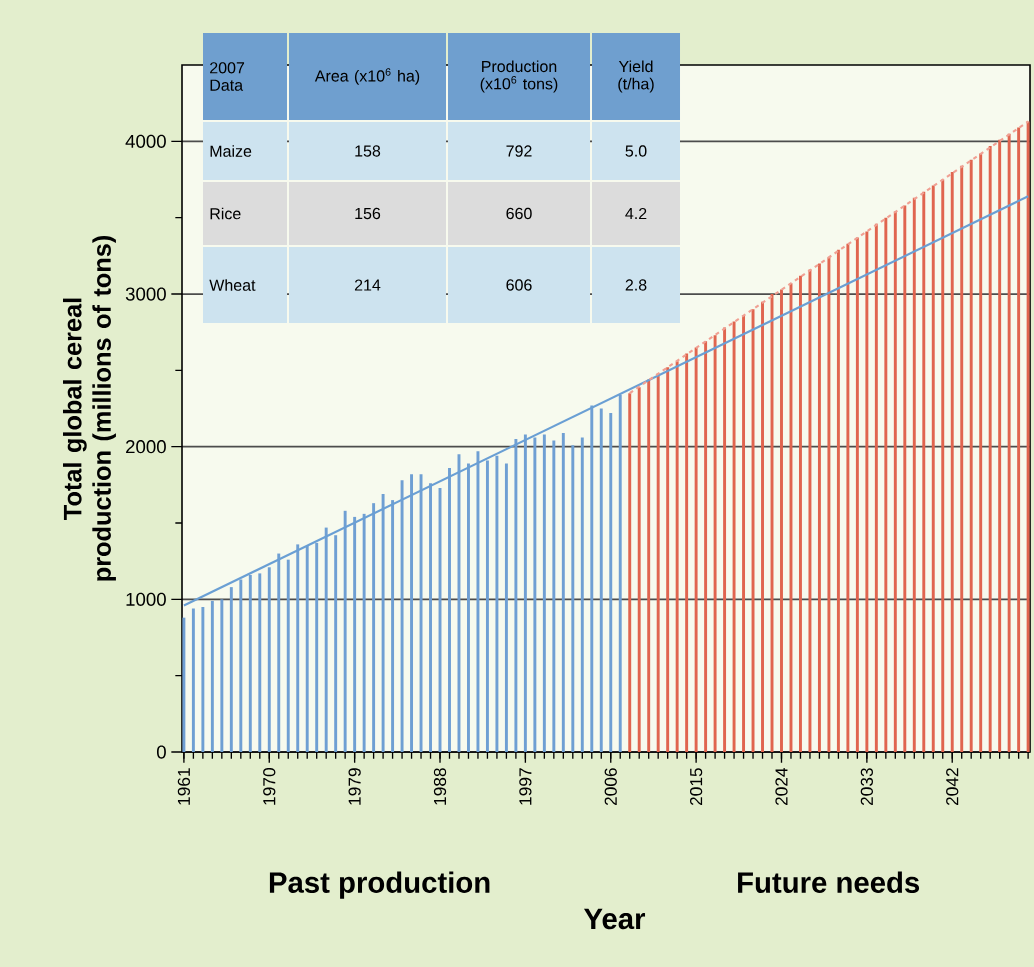 This screenshot has height=967, width=1034. What do you see at coordinates (368, 151) in the screenshot?
I see `annotation: 158` at bounding box center [368, 151].